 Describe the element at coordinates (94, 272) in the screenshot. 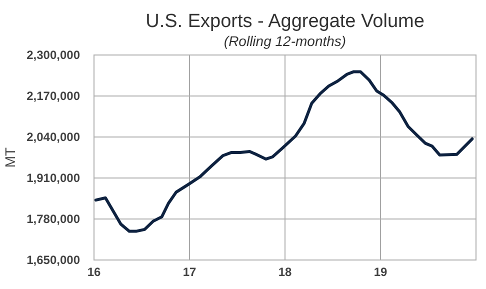

I see `x-tick-label: 16` at that location.